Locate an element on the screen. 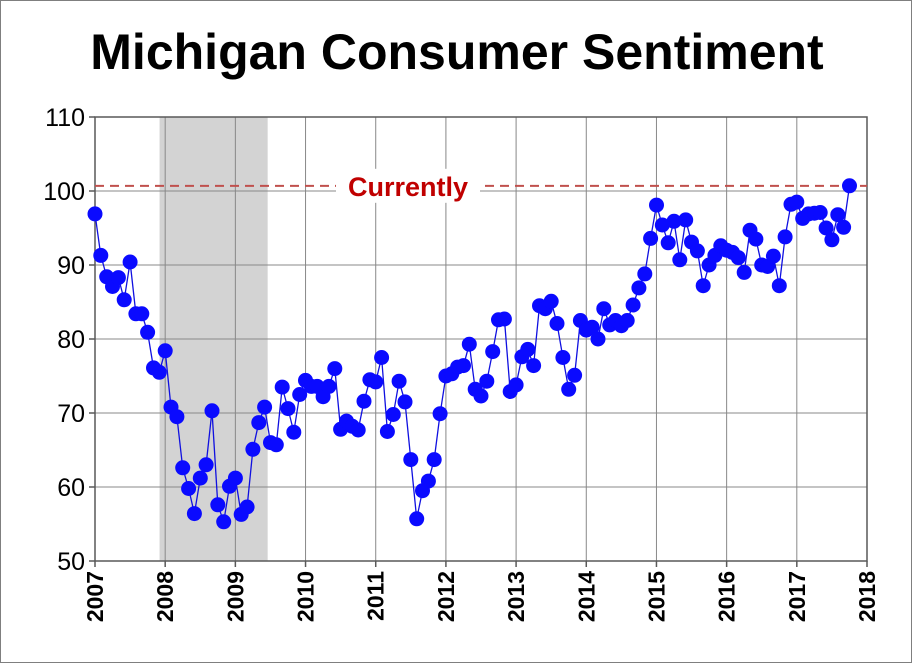 The height and width of the screenshot is (663, 912). x-tick-label: 2013 is located at coordinates (516, 596).